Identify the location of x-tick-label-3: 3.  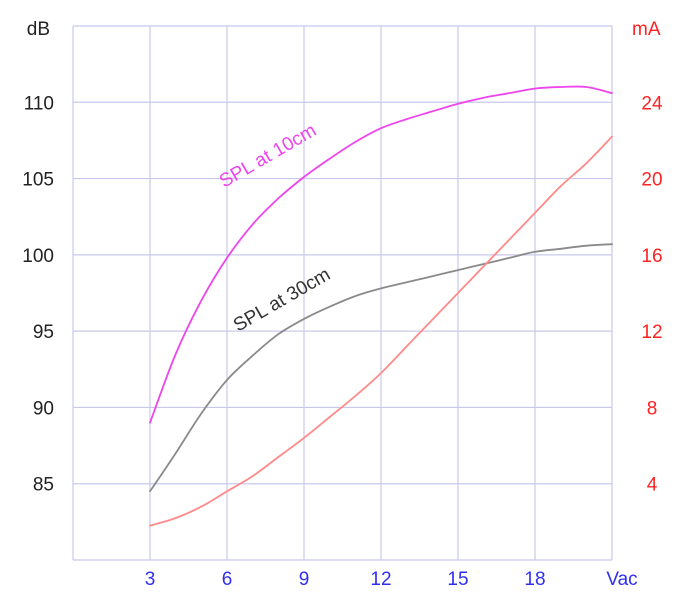
(150, 579).